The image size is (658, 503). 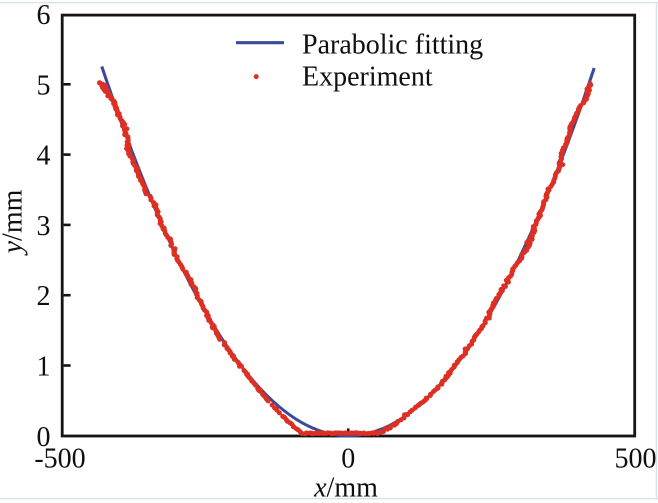 I want to click on svg-text: Experiment, so click(x=367, y=76).